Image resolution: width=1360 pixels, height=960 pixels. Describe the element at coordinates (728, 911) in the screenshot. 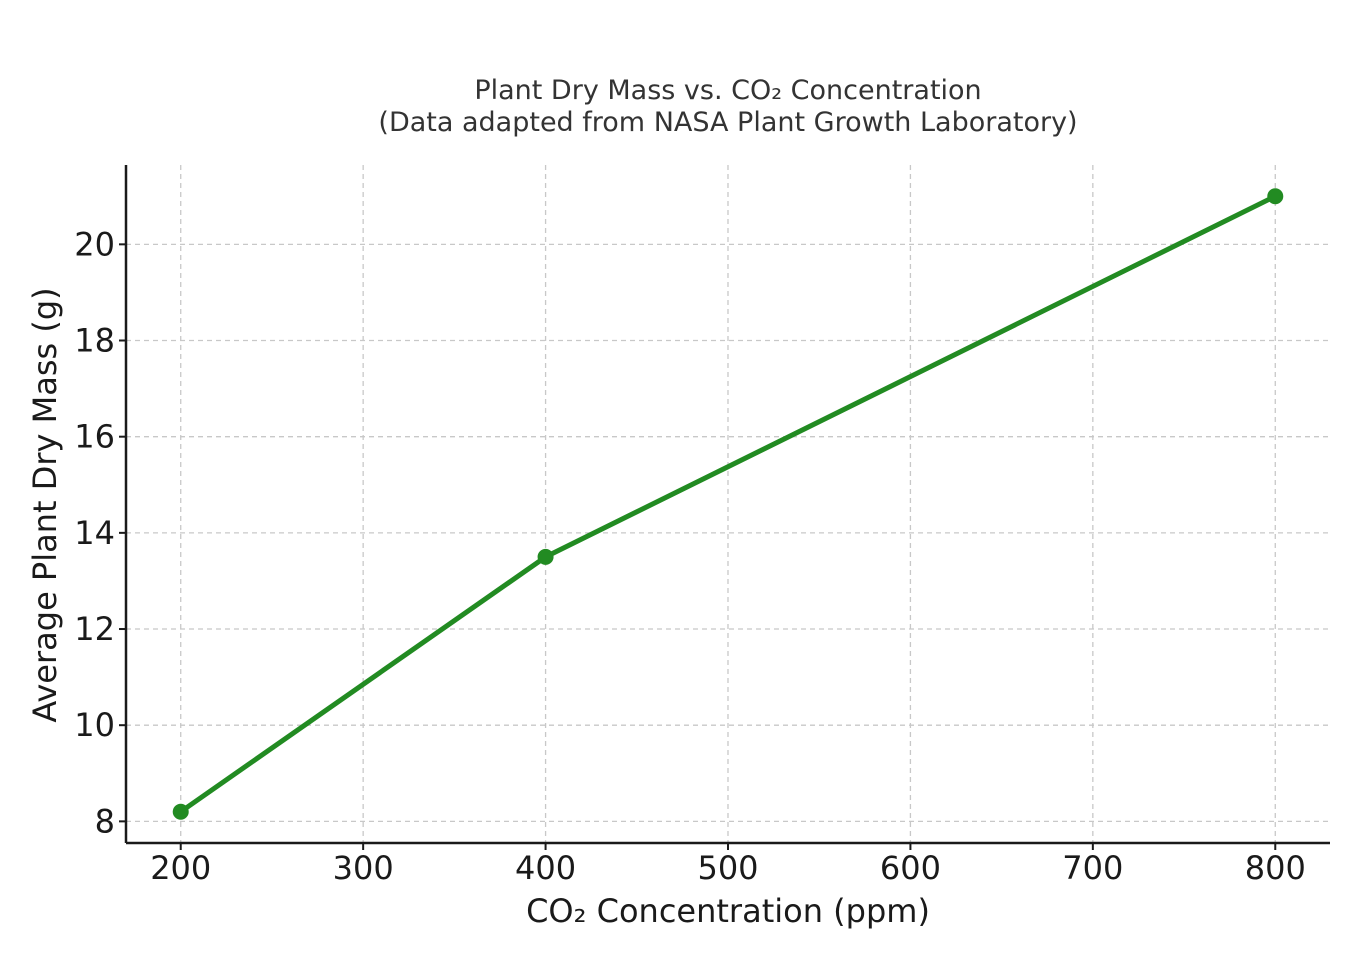

I see `x-axis-label: CO₂ Concentration (ppm)` at that location.